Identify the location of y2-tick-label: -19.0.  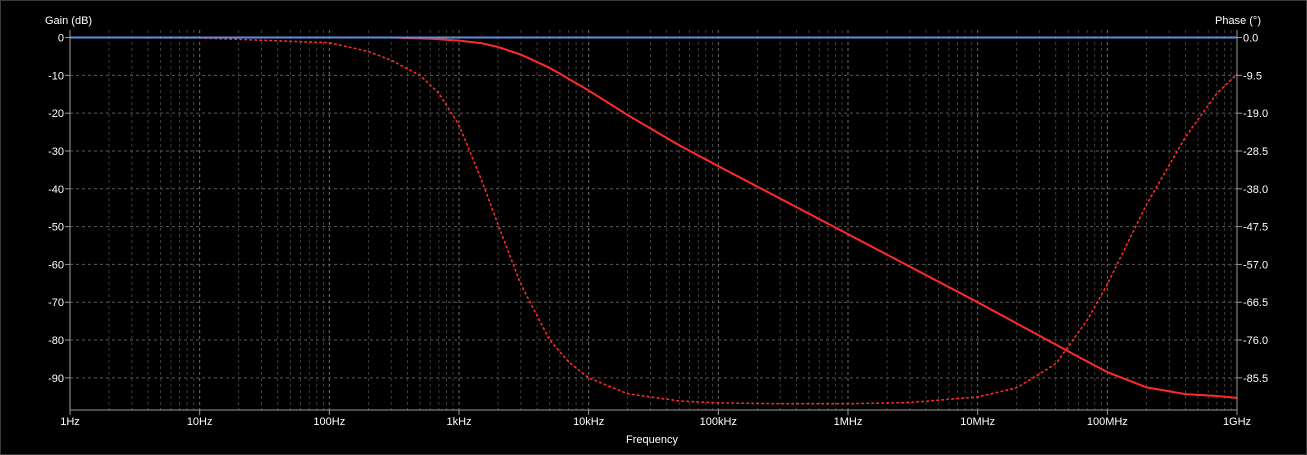
(1255, 114).